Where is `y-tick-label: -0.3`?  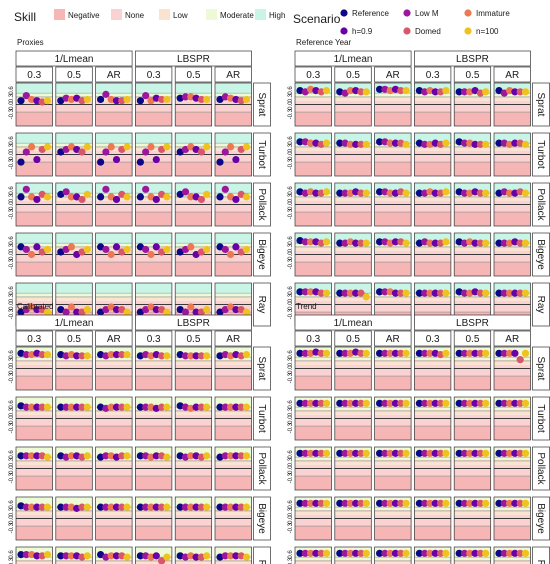
y-tick-label: -0.3 is located at coordinates (291, 477).